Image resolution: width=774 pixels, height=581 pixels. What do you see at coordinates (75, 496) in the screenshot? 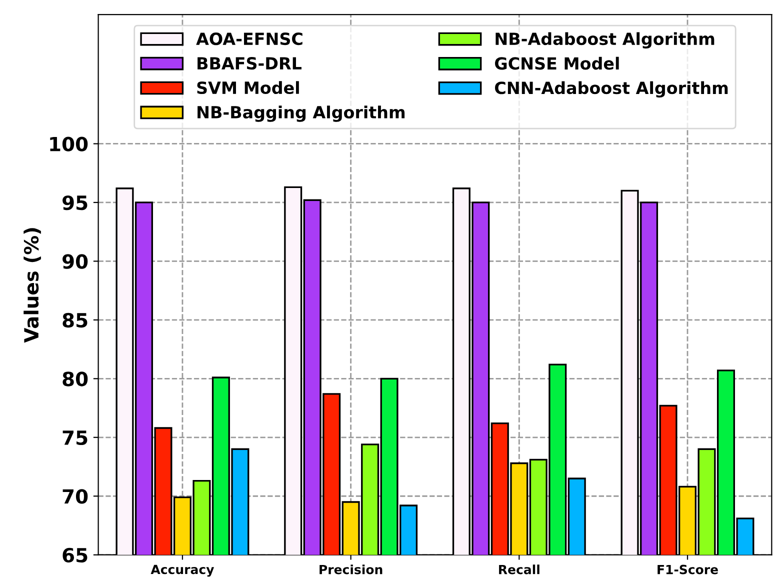
I see `y-tick-label: 70` at bounding box center [75, 496].